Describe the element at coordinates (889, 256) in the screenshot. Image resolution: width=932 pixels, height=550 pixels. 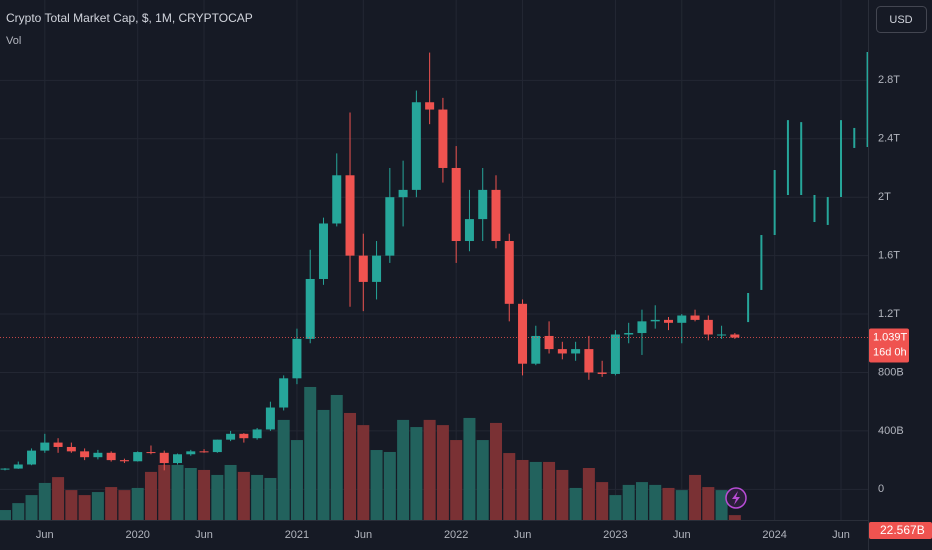
I see `y-tick-label: 1.6T` at that location.